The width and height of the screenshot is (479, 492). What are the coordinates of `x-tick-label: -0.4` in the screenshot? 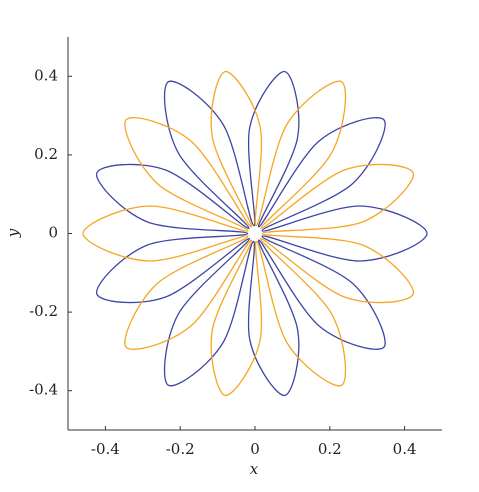 It's located at (105, 449).